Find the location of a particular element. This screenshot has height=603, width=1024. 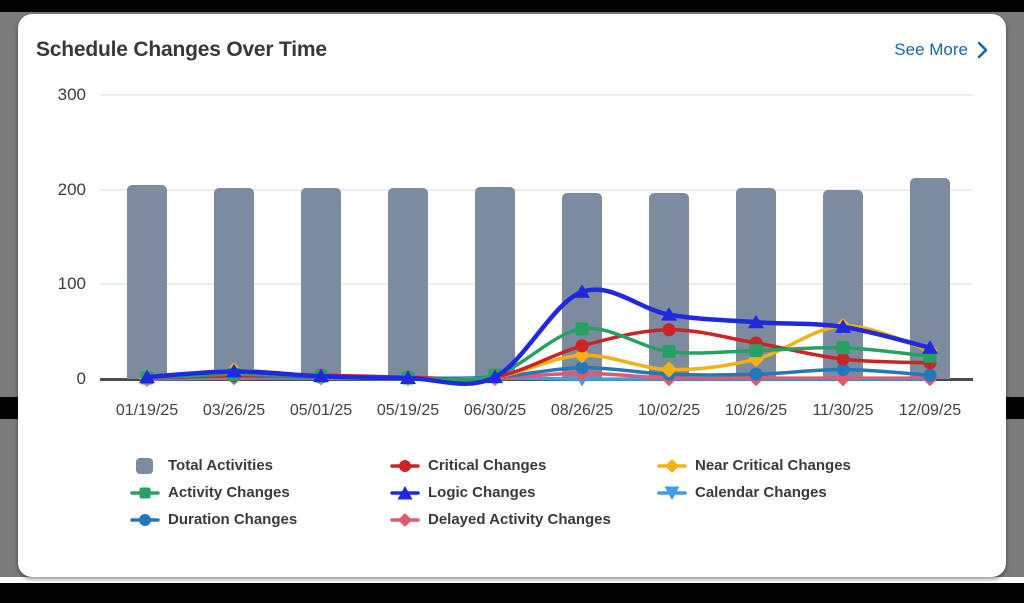

legend-label: Near Critical Changes is located at coordinates (773, 465).